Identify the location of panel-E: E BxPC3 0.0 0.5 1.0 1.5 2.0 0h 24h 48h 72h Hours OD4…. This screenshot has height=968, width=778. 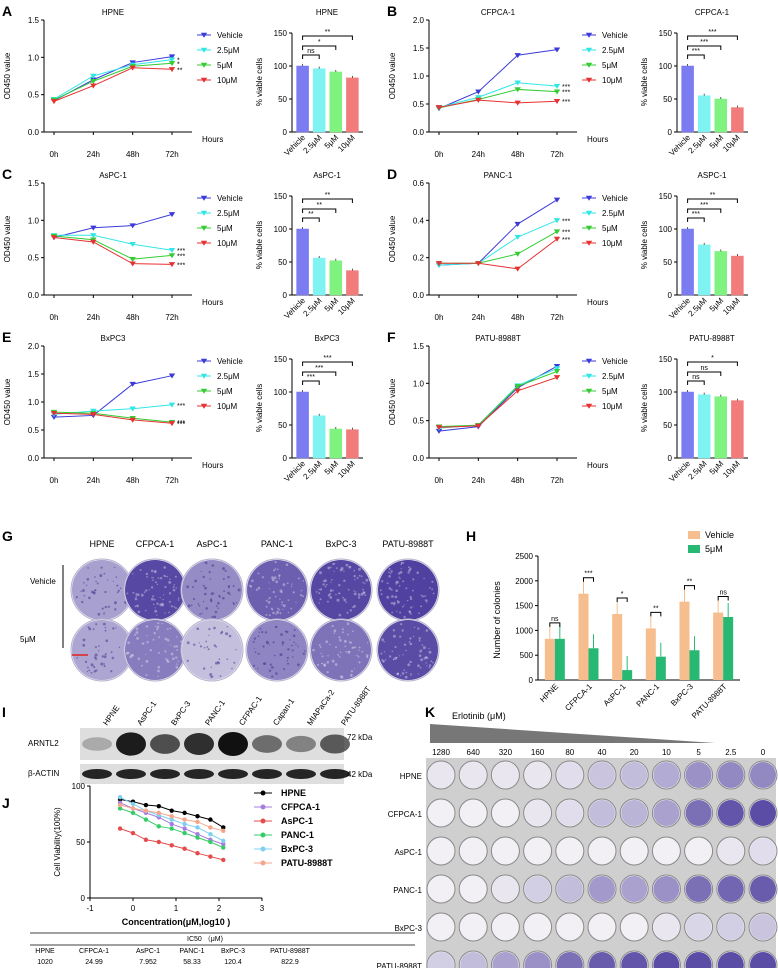
(182, 407).